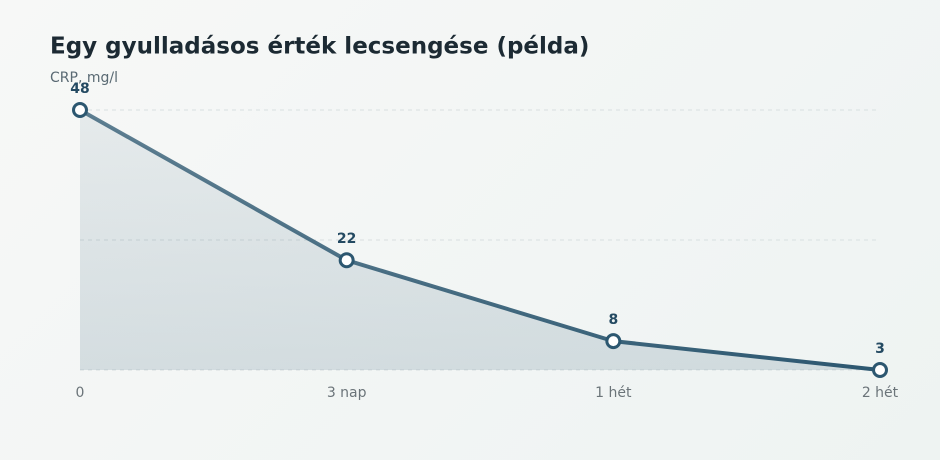  Describe the element at coordinates (880, 393) in the screenshot. I see `x-tick-label: 2 hét` at that location.